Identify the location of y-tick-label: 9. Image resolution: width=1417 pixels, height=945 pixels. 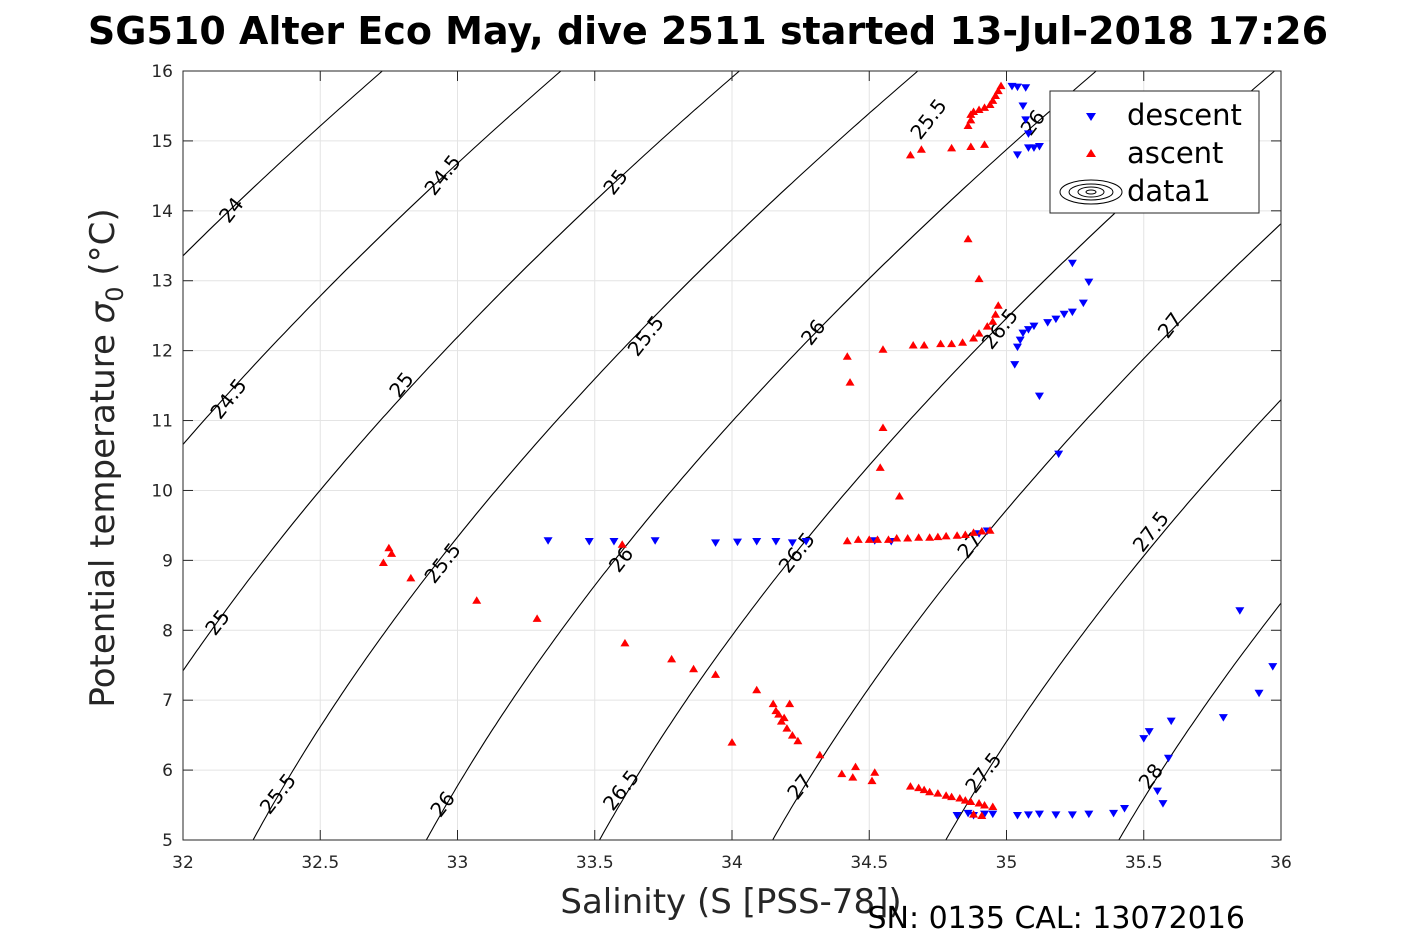
(167, 561).